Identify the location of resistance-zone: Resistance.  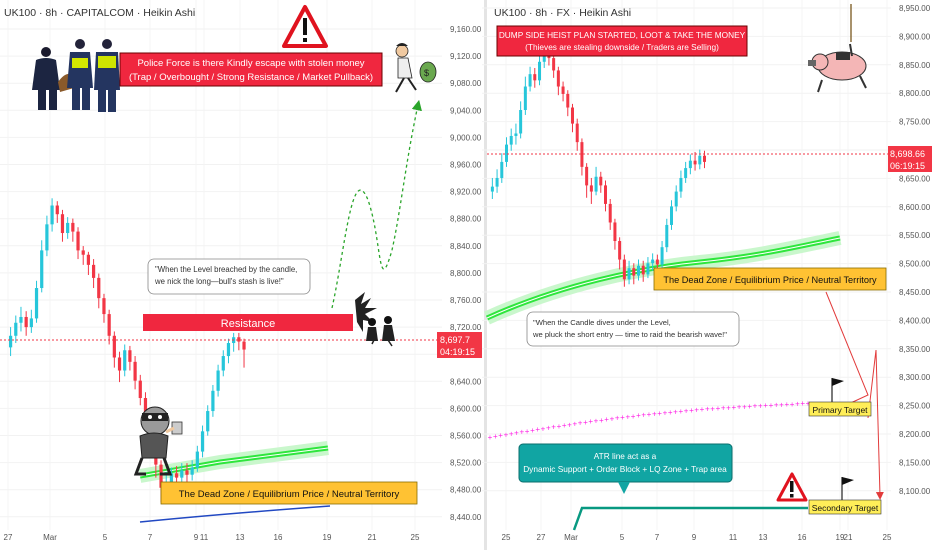
(248, 322).